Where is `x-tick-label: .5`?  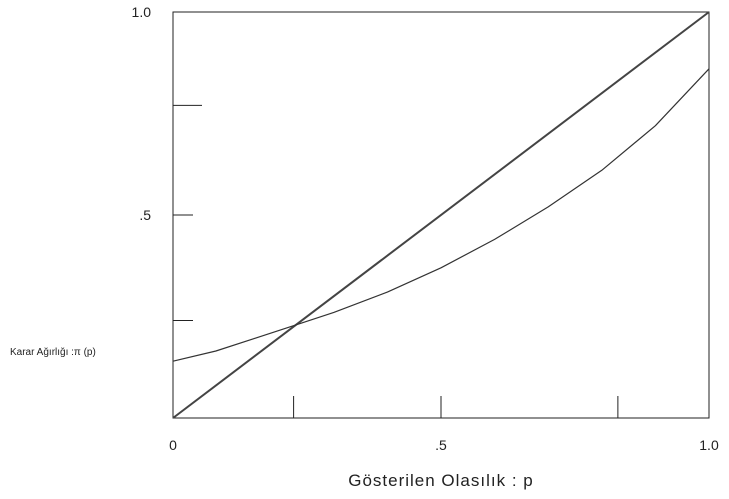 x-tick-label: .5 is located at coordinates (441, 445).